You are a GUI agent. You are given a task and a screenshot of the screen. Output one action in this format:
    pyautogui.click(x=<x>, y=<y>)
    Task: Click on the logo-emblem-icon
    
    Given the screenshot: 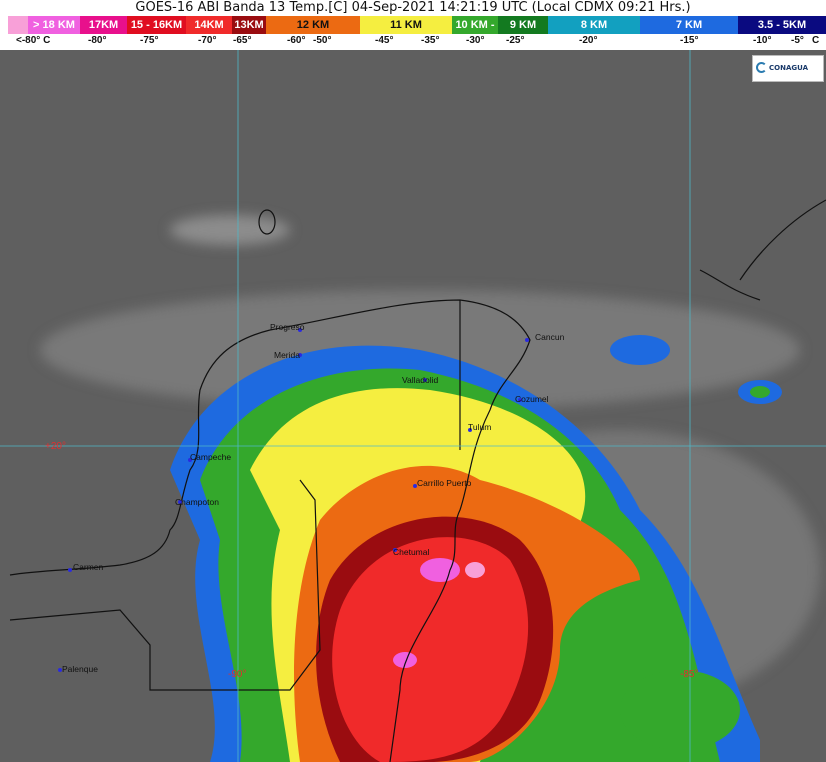 What is the action you would take?
    pyautogui.click(x=761, y=67)
    